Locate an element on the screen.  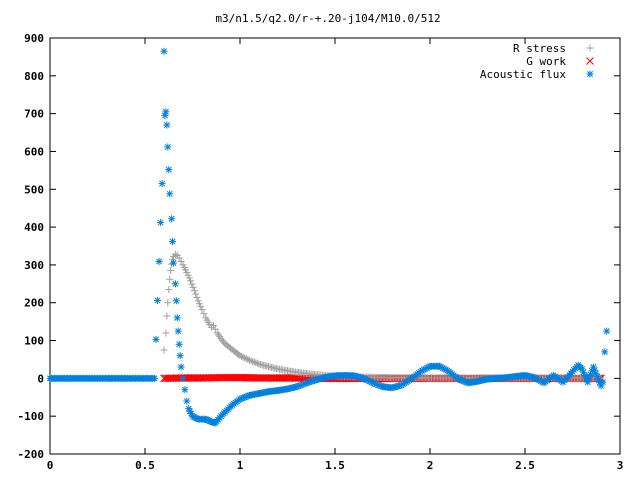
legend-label: R stress is located at coordinates (539, 48).